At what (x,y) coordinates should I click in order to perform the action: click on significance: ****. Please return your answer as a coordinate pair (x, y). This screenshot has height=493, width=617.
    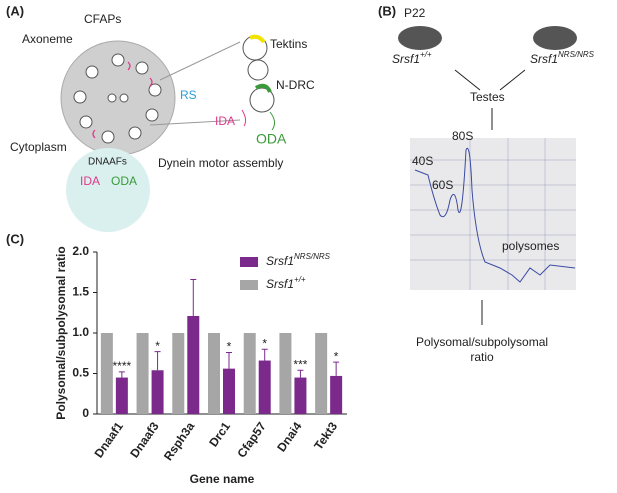
    Looking at the image, I should click on (122, 366).